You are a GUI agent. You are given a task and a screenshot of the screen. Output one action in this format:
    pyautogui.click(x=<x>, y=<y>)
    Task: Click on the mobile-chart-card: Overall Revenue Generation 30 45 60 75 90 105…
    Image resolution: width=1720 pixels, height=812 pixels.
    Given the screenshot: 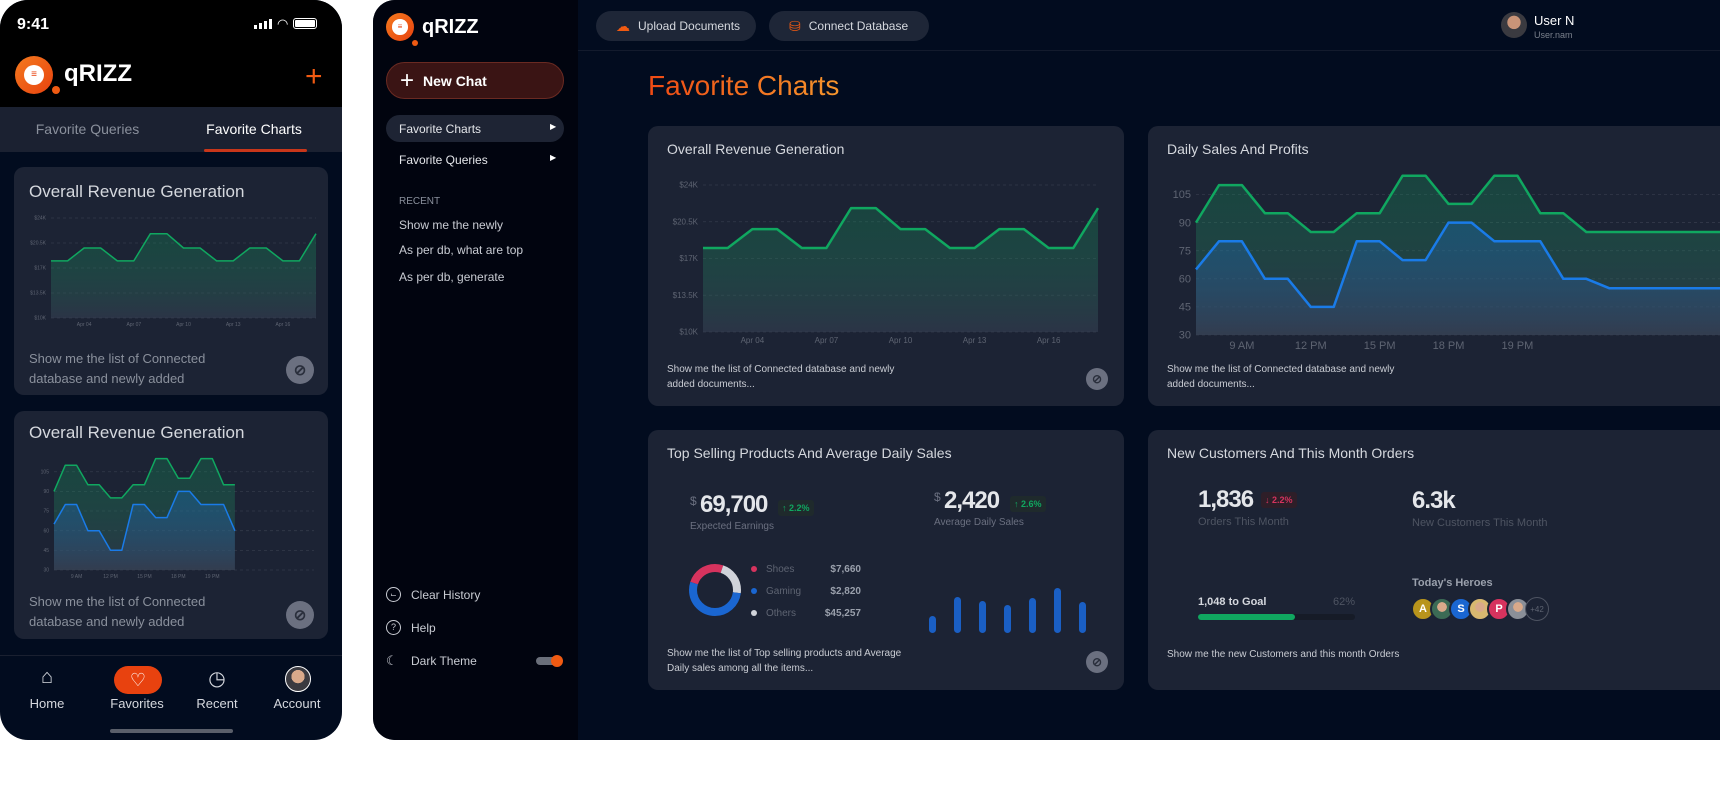 What is the action you would take?
    pyautogui.click(x=171, y=525)
    